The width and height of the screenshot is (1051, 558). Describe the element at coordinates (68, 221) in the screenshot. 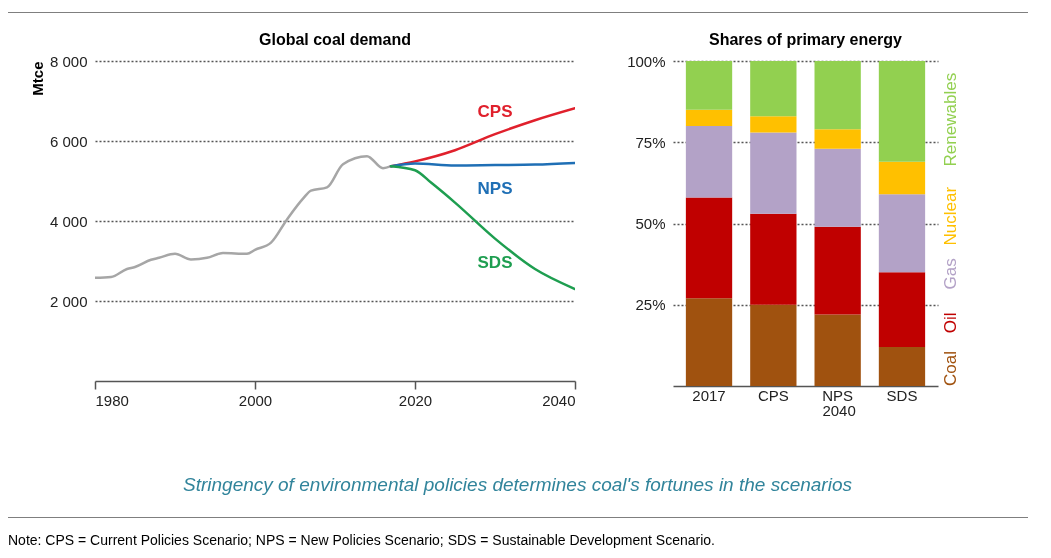

I see `y-tick-label: 4 000` at that location.